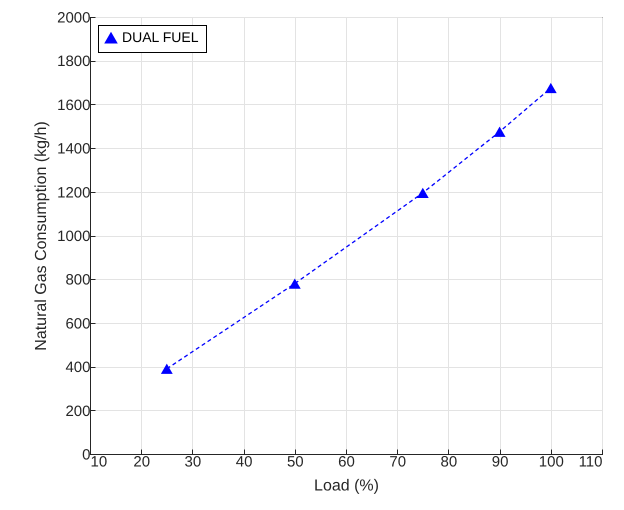  I want to click on x-tick-label: 30, so click(193, 462).